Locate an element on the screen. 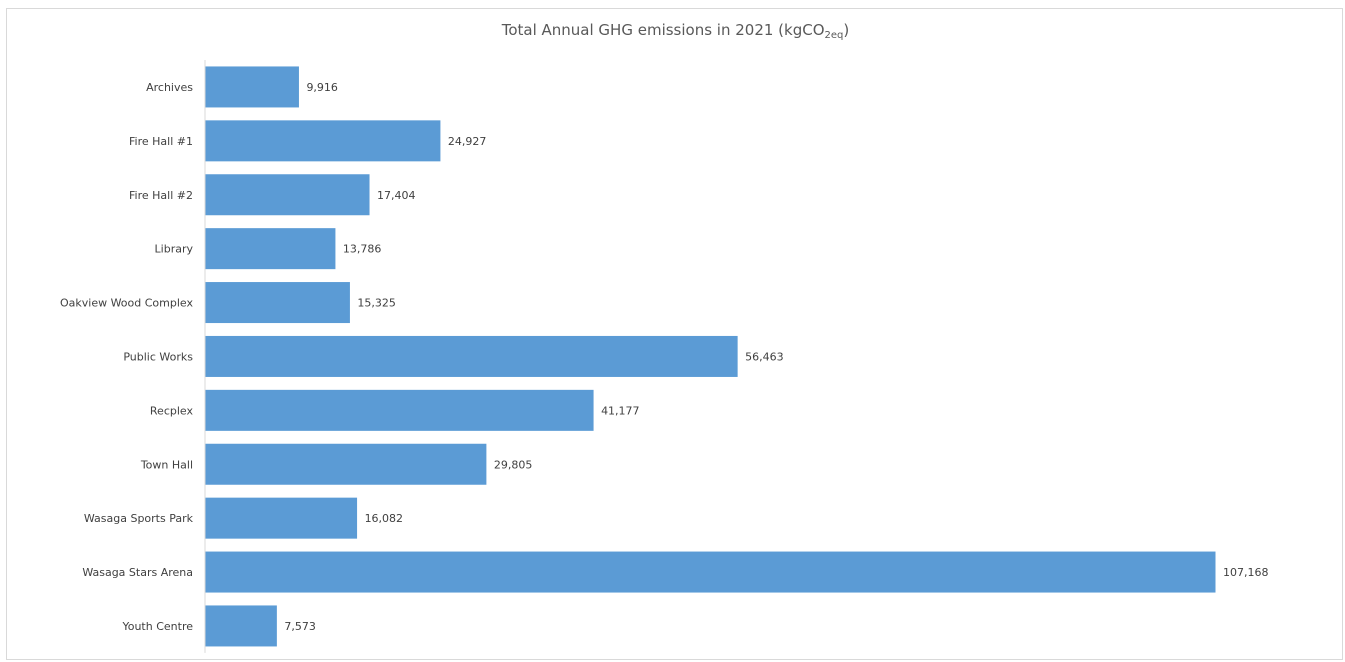 The image size is (1345, 662). category-label: Oakview Wood Complex is located at coordinates (127, 303).